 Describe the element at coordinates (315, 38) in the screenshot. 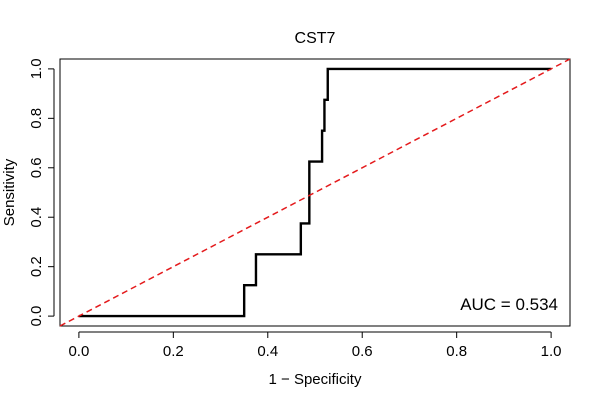

I see `chart-title: CST7` at that location.